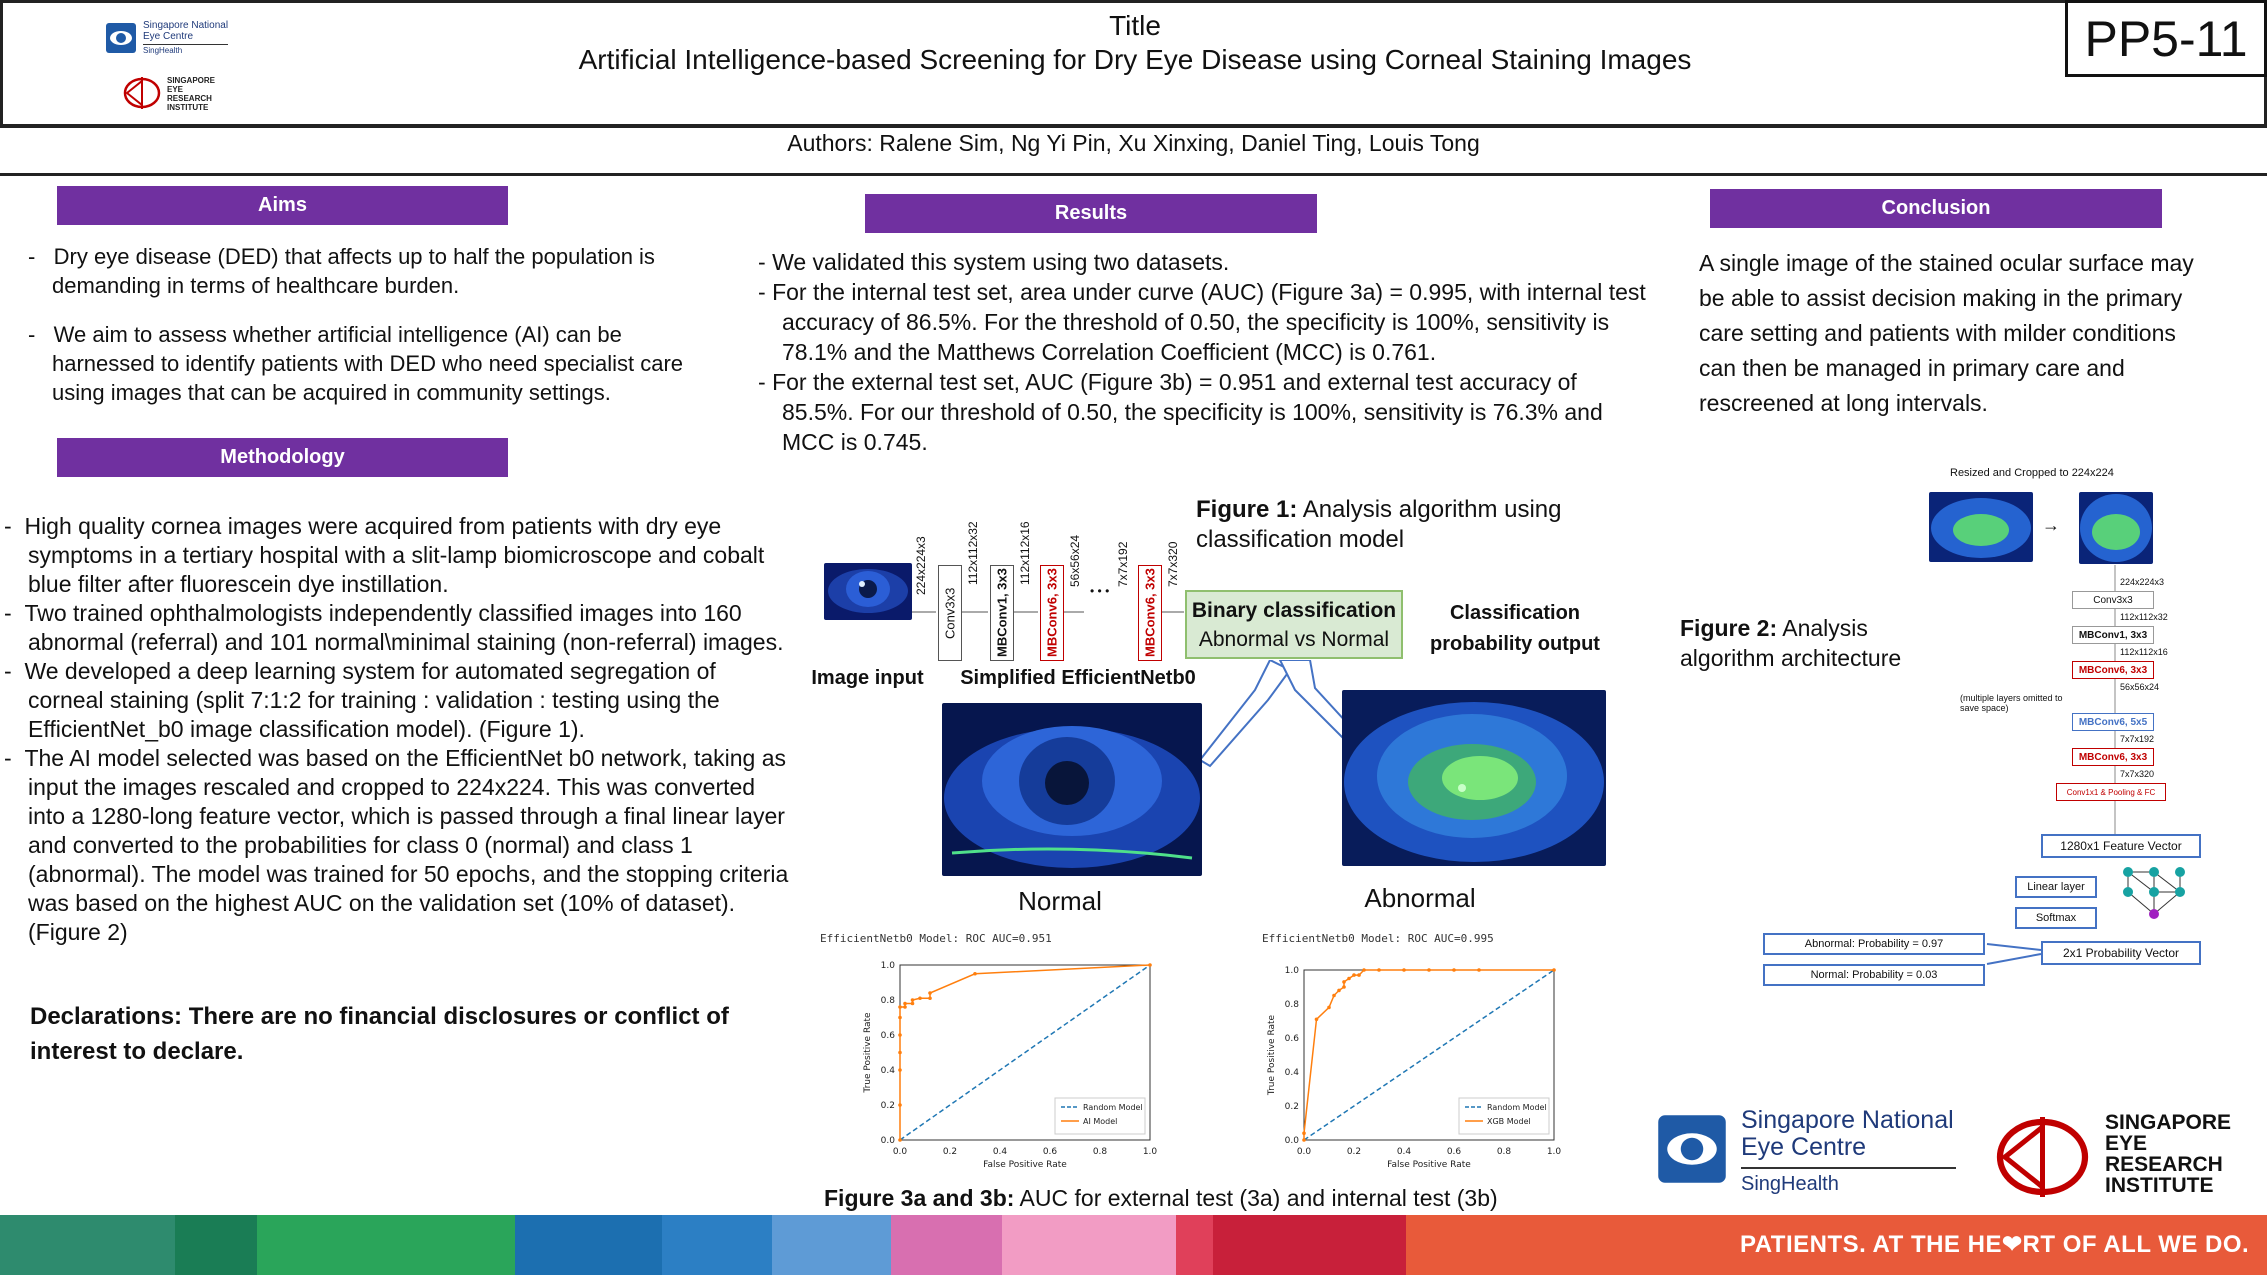  I want to click on seri-line3: RESEARCH, so click(189, 98).